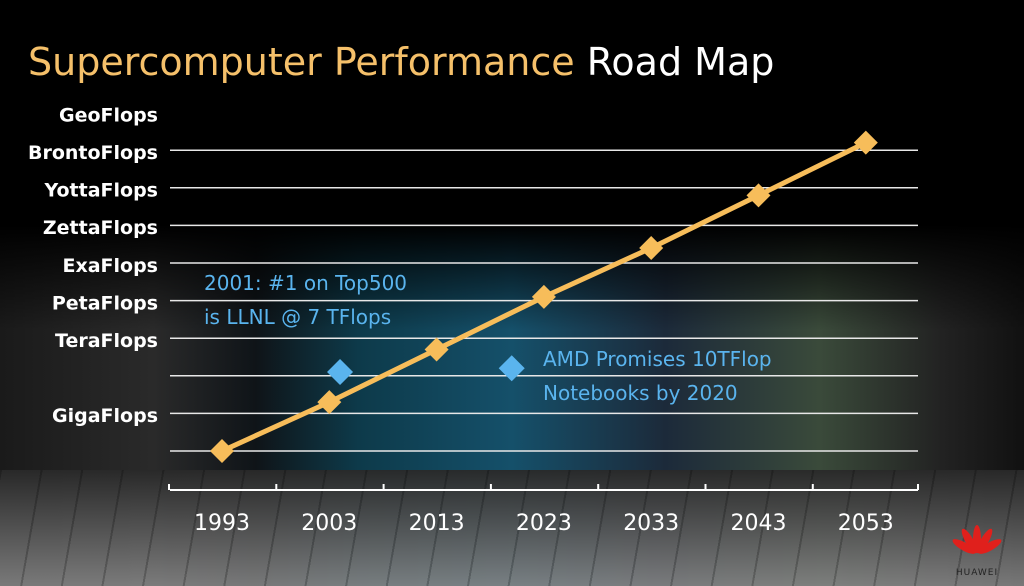  I want to click on logo-text: HUAWEI, so click(977, 573).